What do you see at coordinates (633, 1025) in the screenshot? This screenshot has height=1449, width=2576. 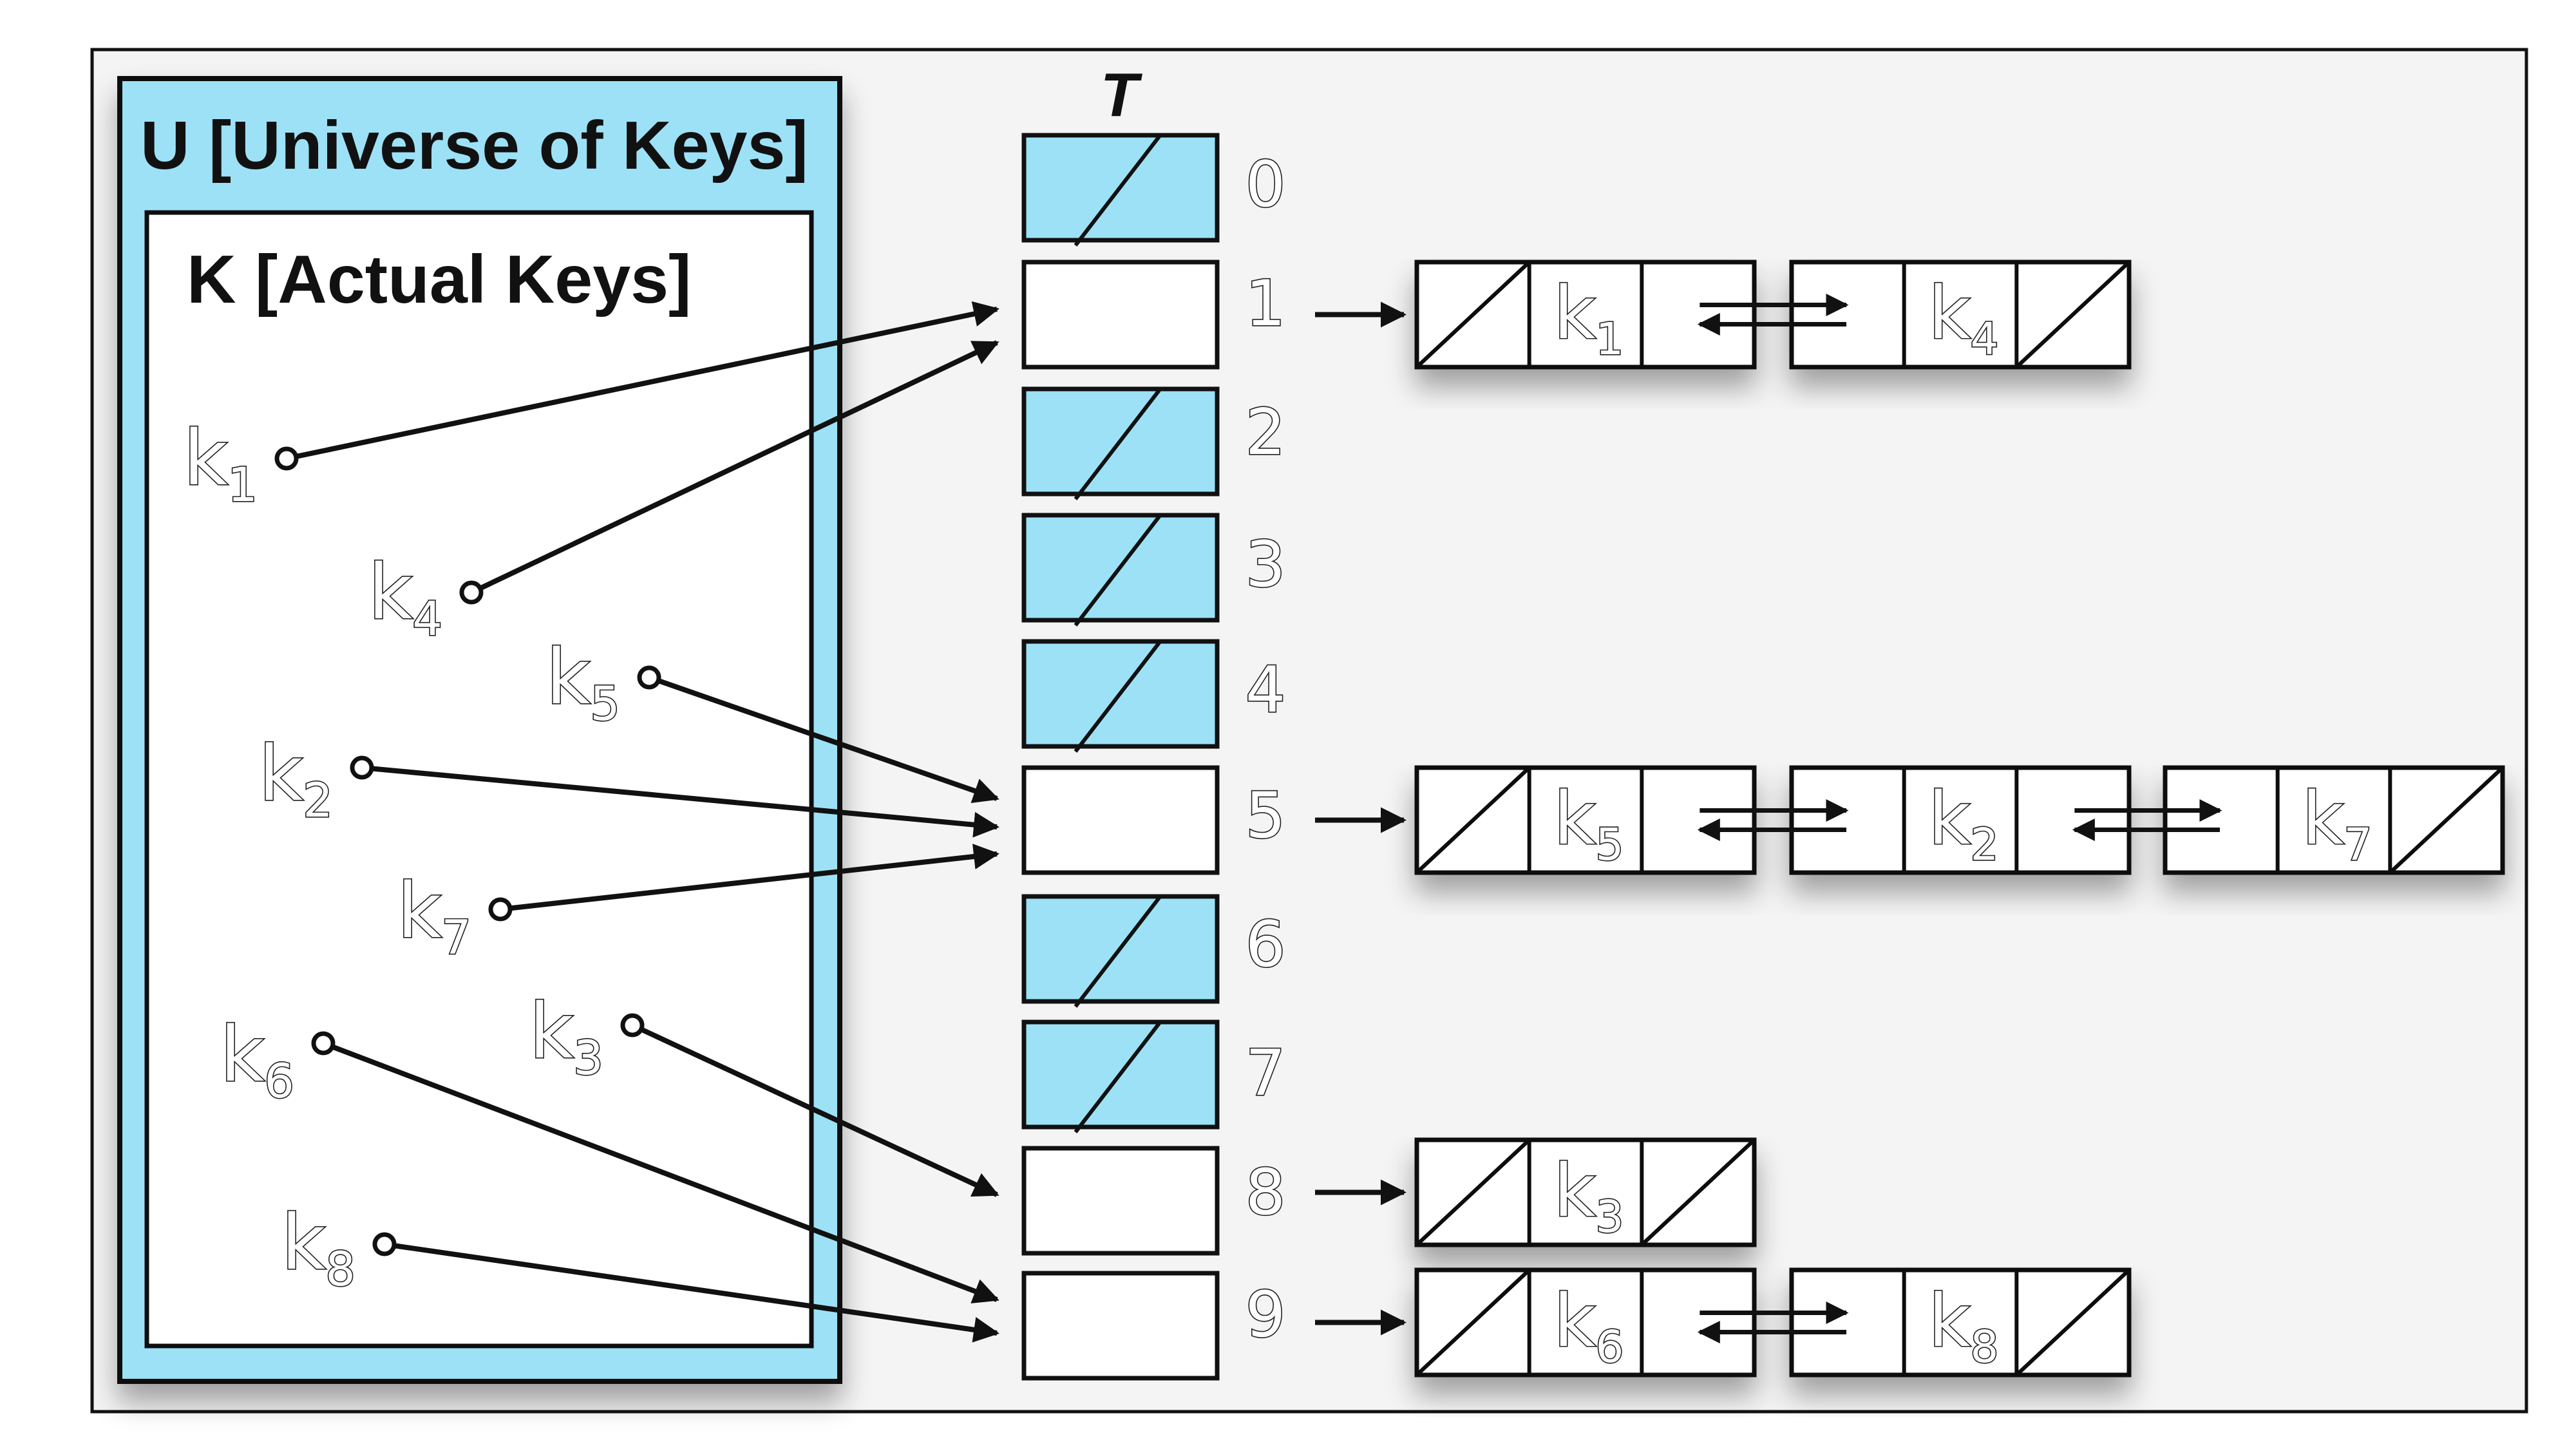 I see `key-point-k3` at bounding box center [633, 1025].